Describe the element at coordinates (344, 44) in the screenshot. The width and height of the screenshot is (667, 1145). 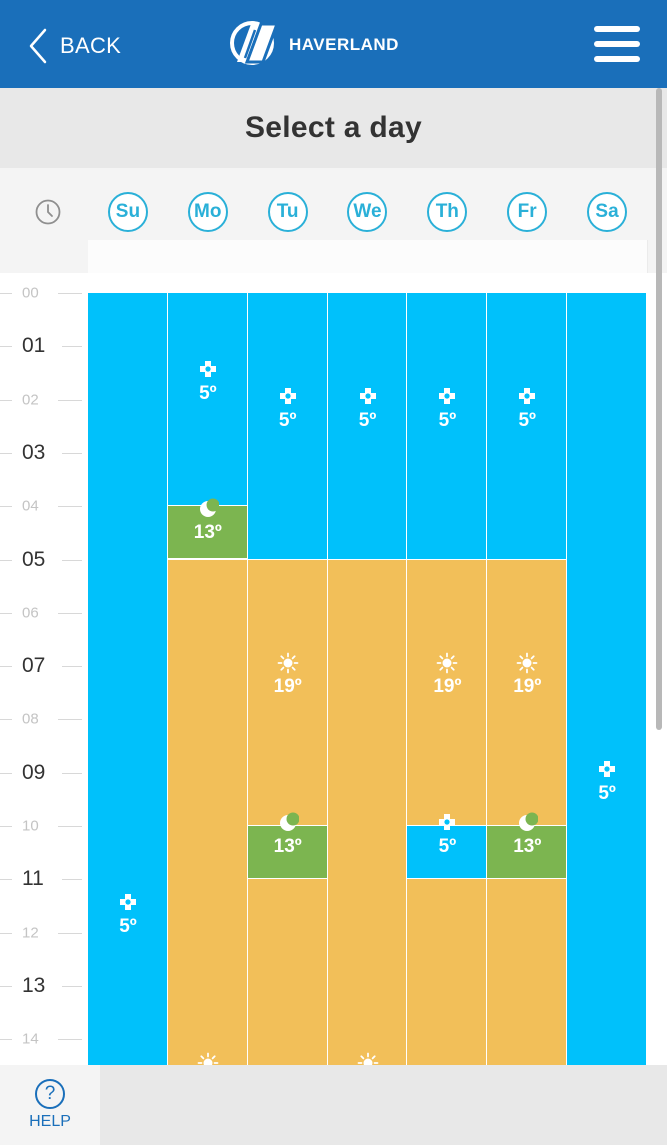
I see `brand-name: HAVERLAND` at that location.